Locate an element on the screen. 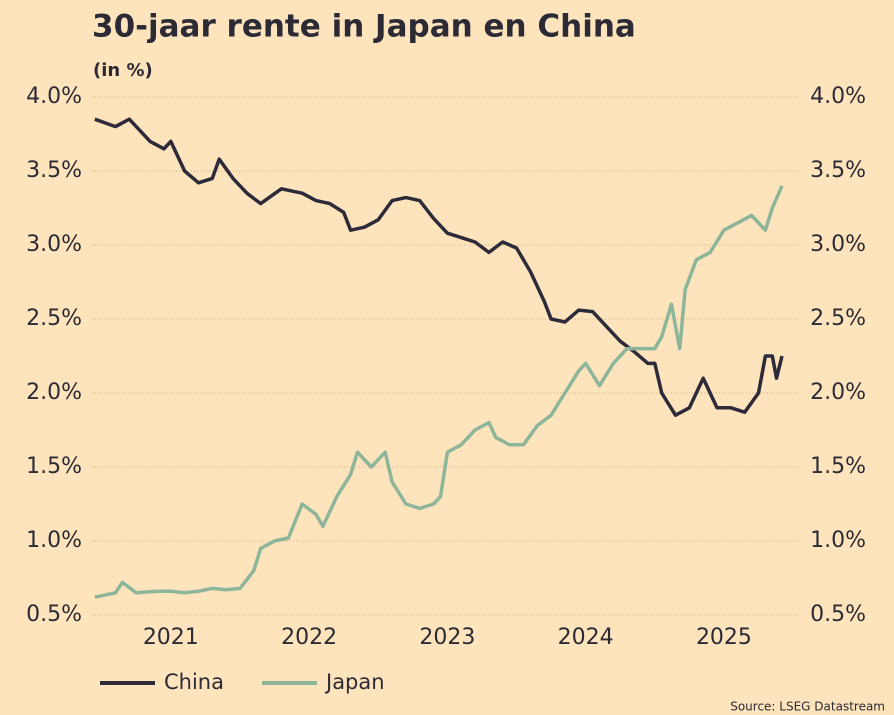  chart-title: 30-jaar rente in Japan en China is located at coordinates (364, 27).